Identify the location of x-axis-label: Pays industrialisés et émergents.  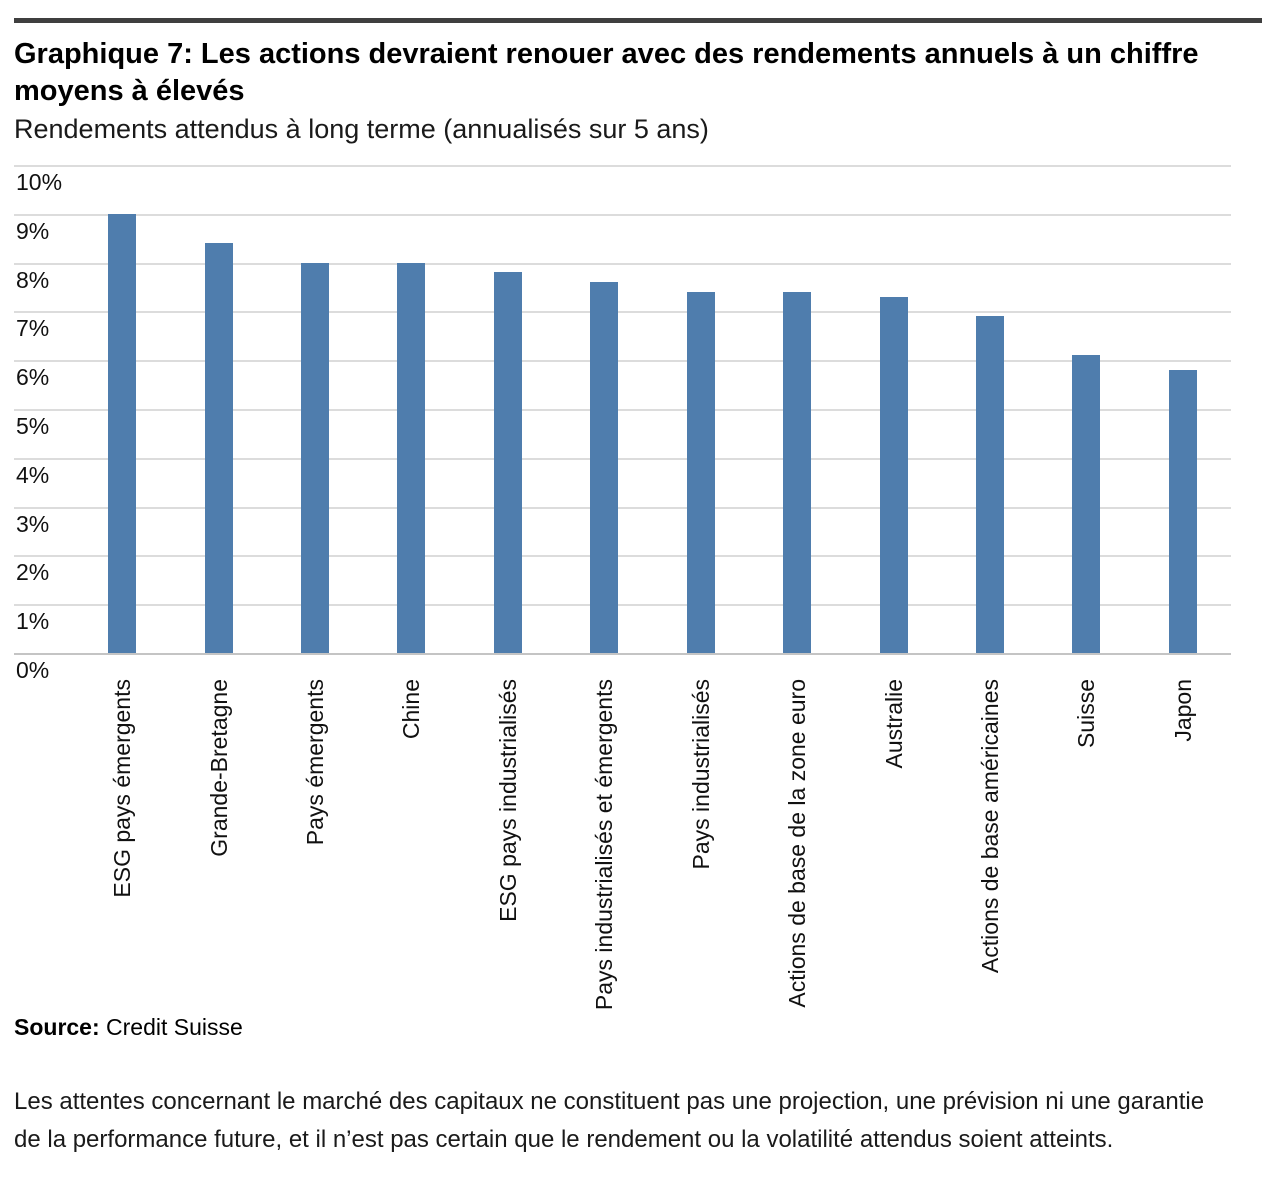
(604, 845).